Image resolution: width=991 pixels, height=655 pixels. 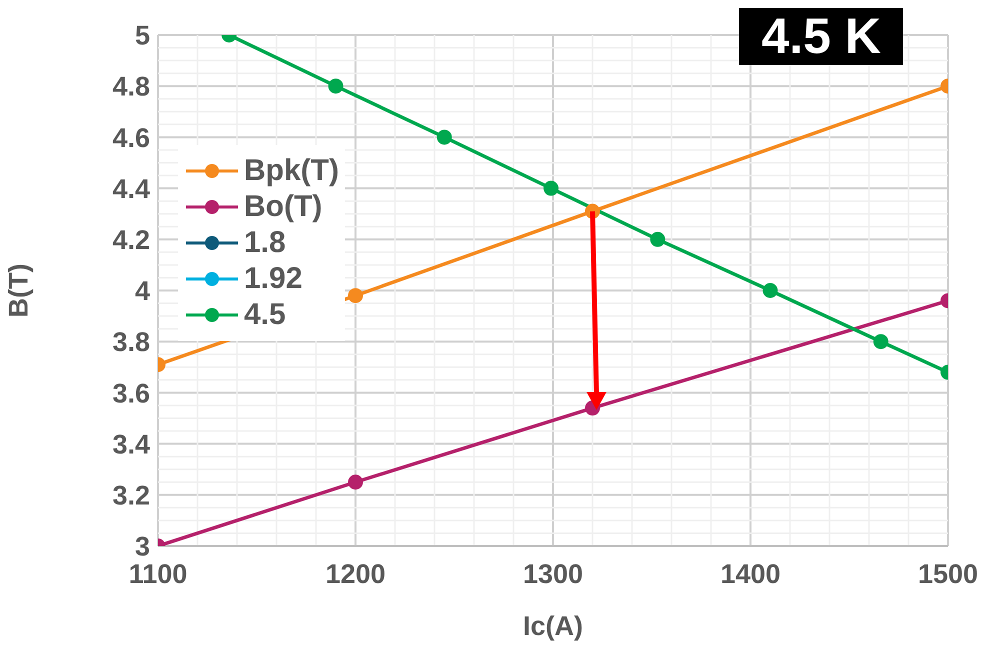 What do you see at coordinates (142, 35) in the screenshot?
I see `y-tick-label: 5` at bounding box center [142, 35].